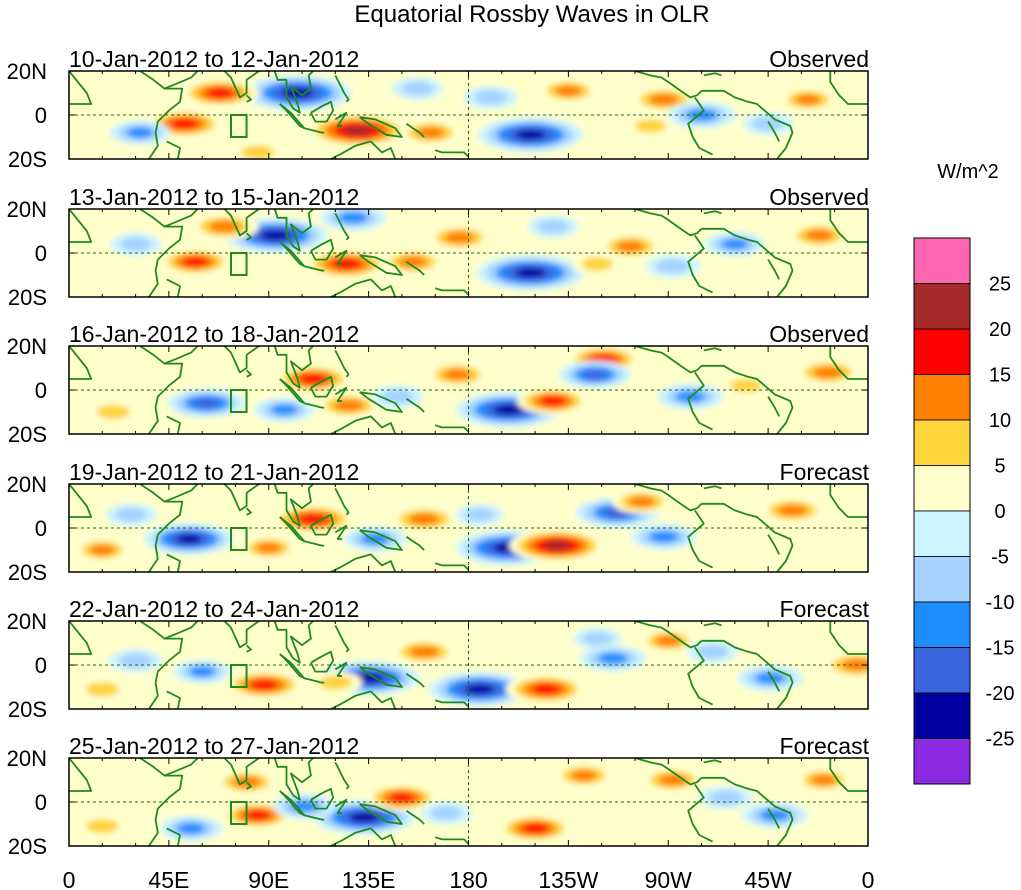 Image resolution: width=1021 pixels, height=890 pixels. I want to click on x-tick-label: 45W, so click(768, 878).